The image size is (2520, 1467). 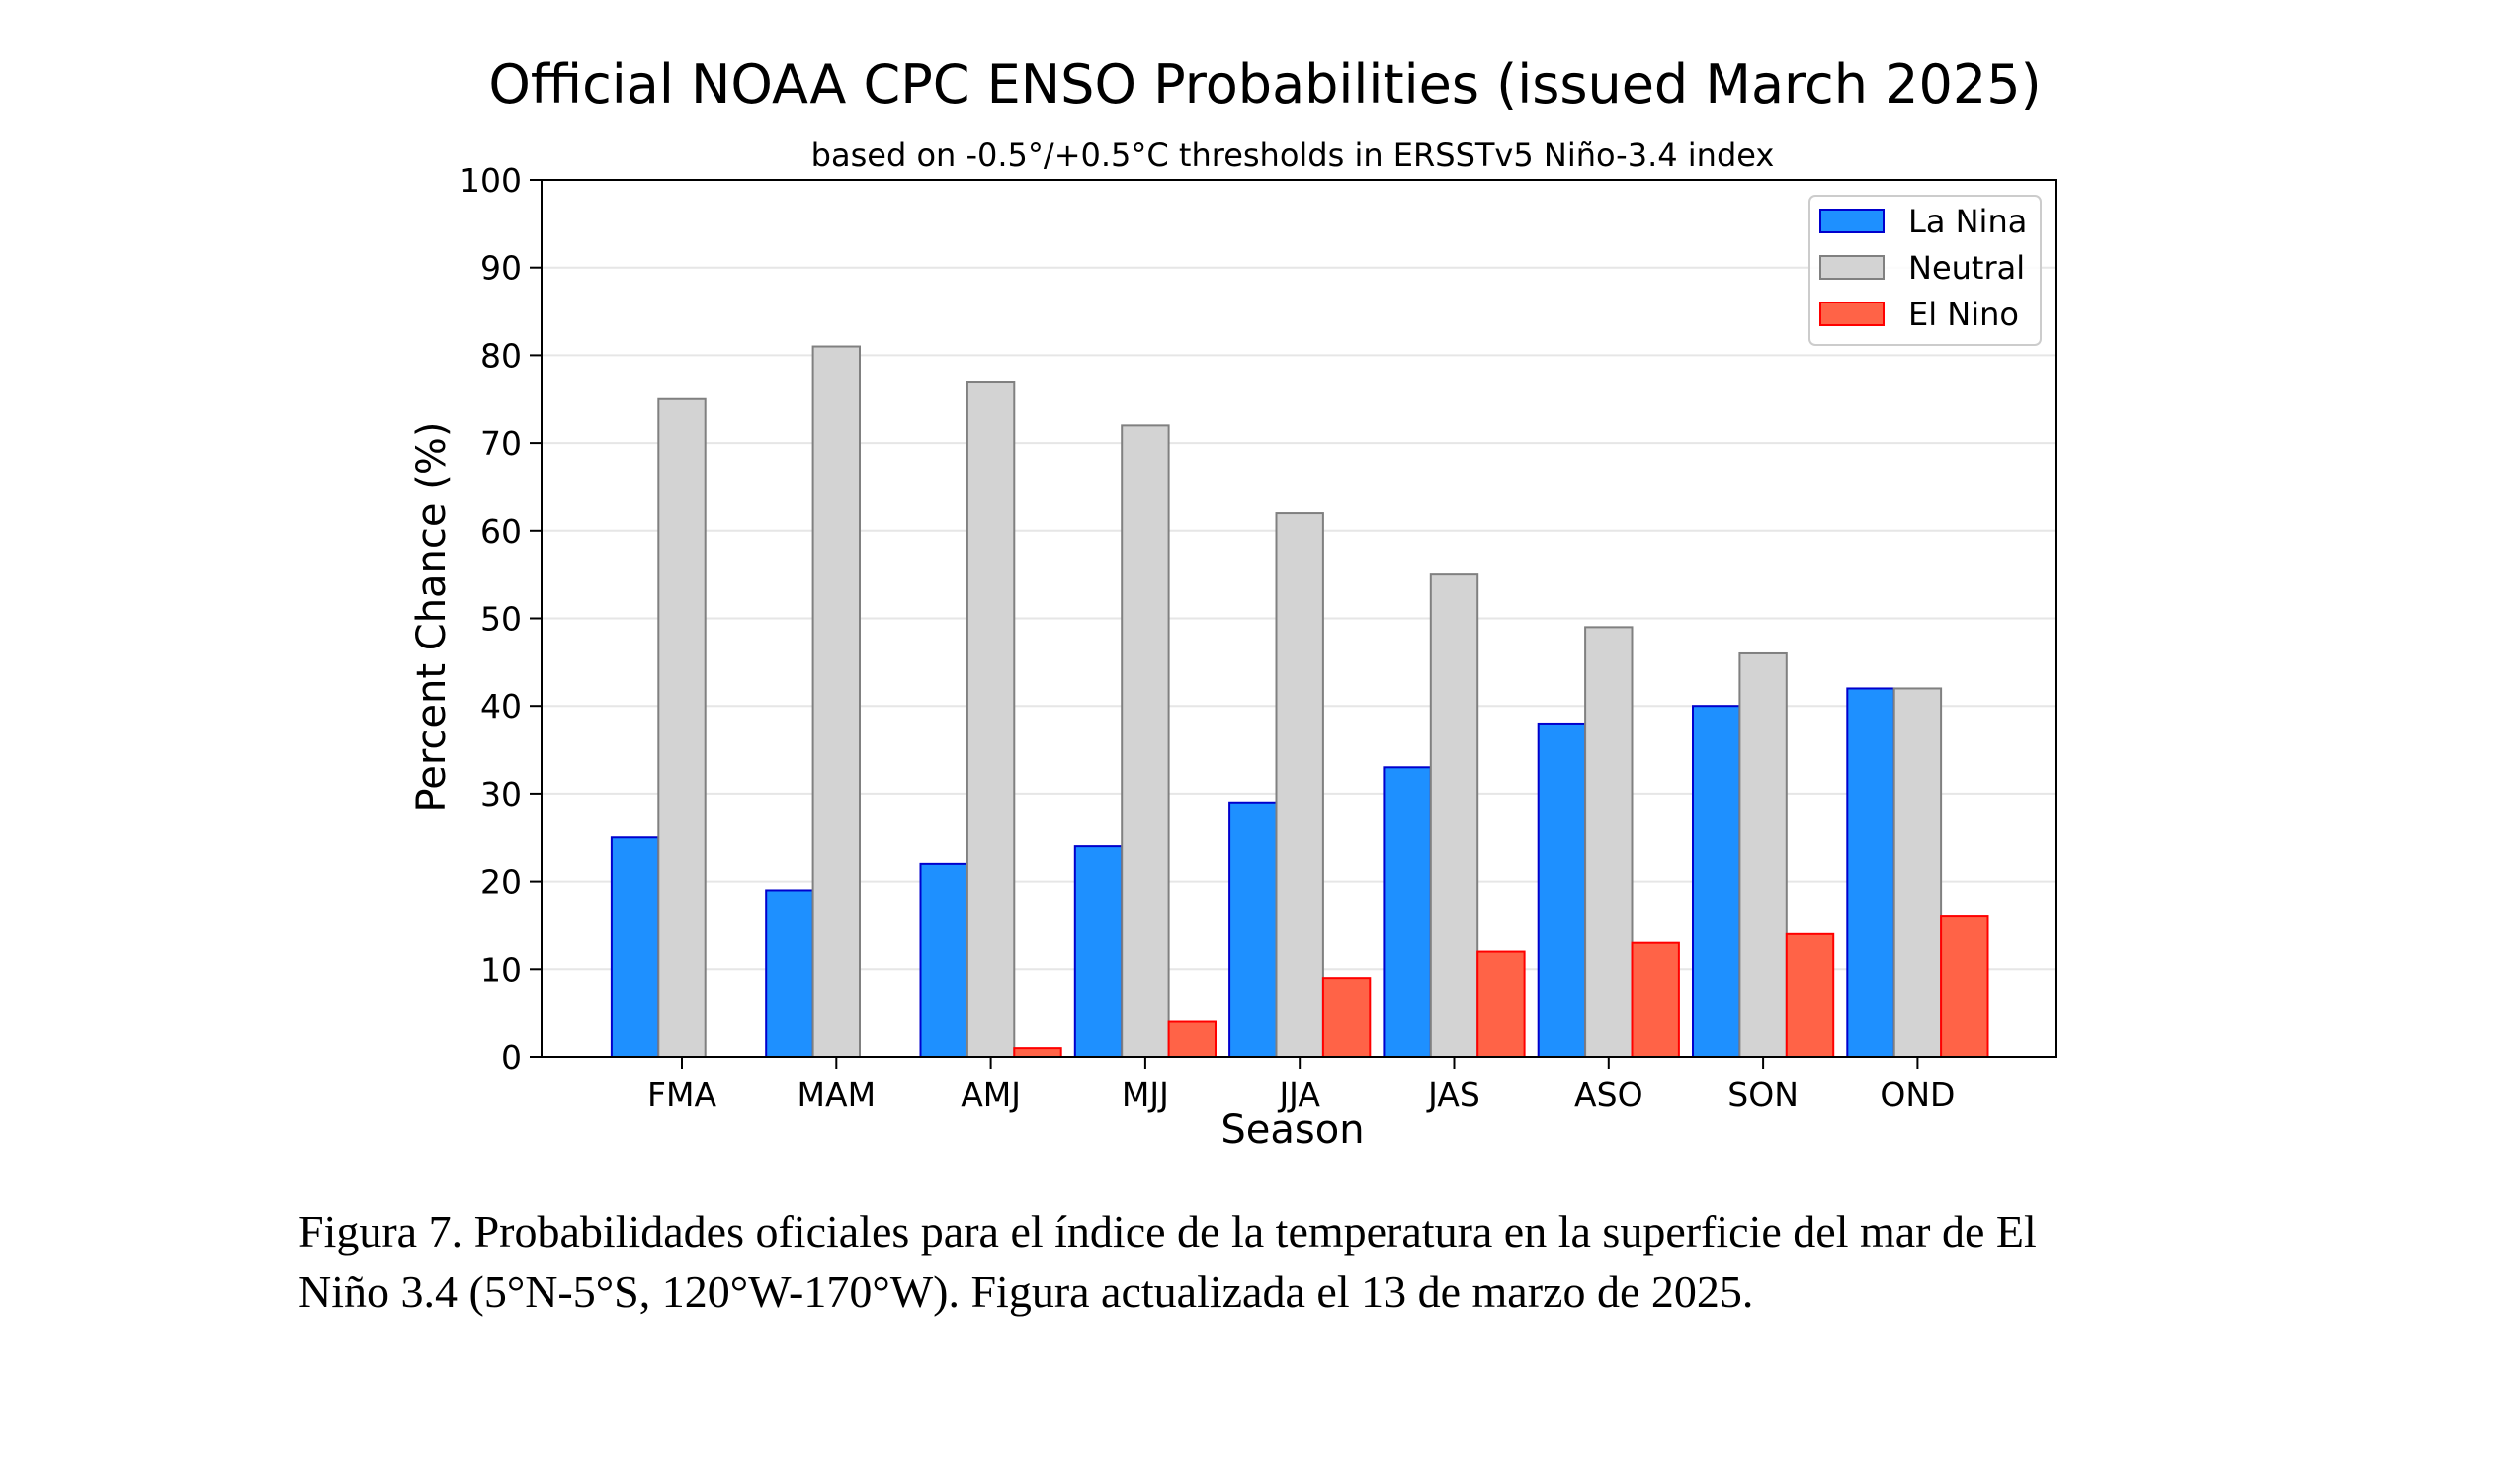 I want to click on bar-la-nina-fma, so click(x=635, y=947).